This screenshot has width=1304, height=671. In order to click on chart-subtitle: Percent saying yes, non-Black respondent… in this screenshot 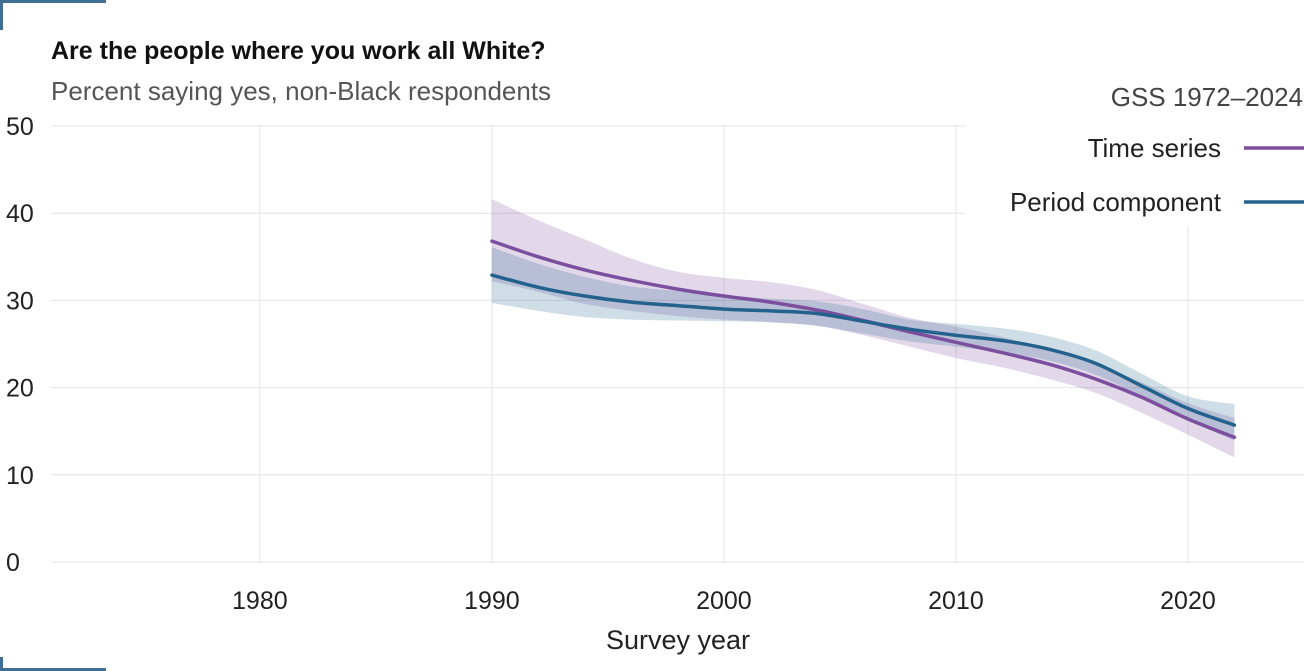, I will do `click(301, 91)`.